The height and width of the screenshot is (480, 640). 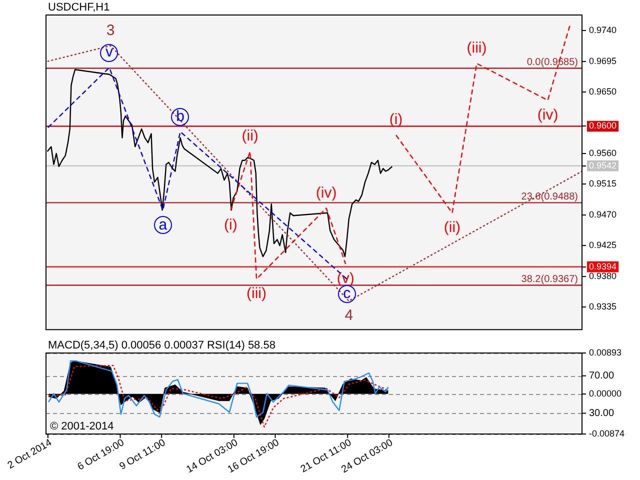 What do you see at coordinates (603, 245) in the screenshot?
I see `y-tick-label: 0.9425` at bounding box center [603, 245].